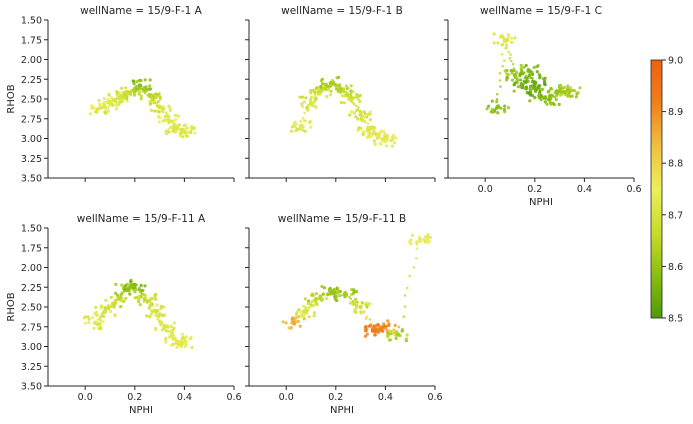  I want to click on panel-title: wellName = 15/9-F-11 B, so click(342, 219).